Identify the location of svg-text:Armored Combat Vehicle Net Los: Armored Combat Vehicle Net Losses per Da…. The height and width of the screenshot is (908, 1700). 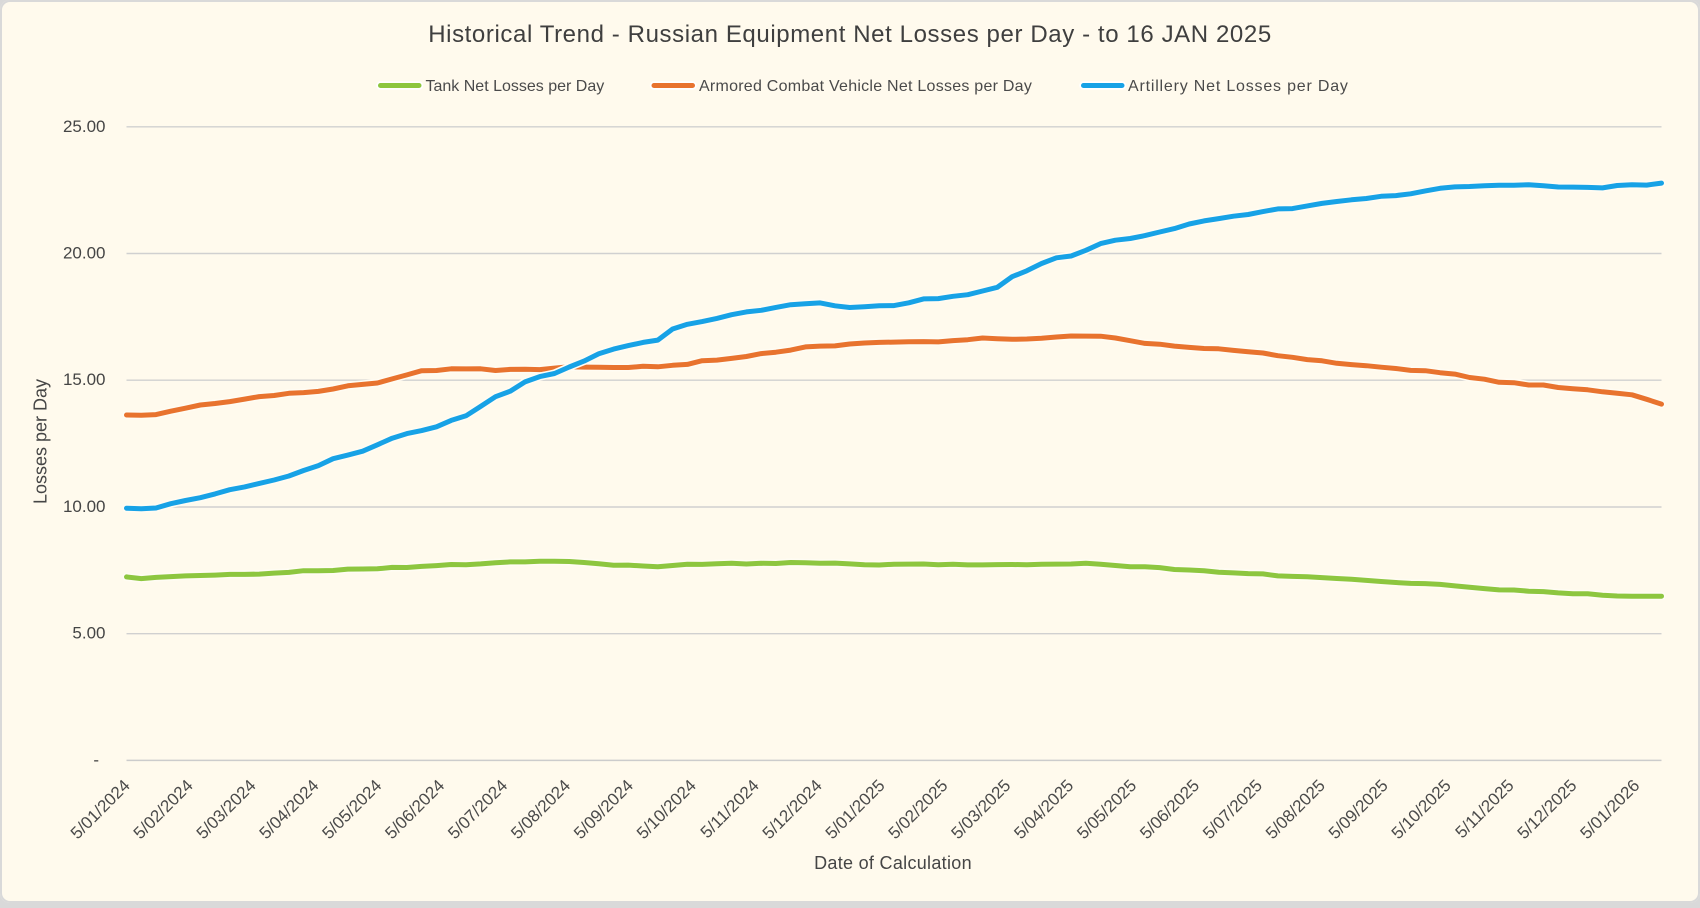
(865, 86).